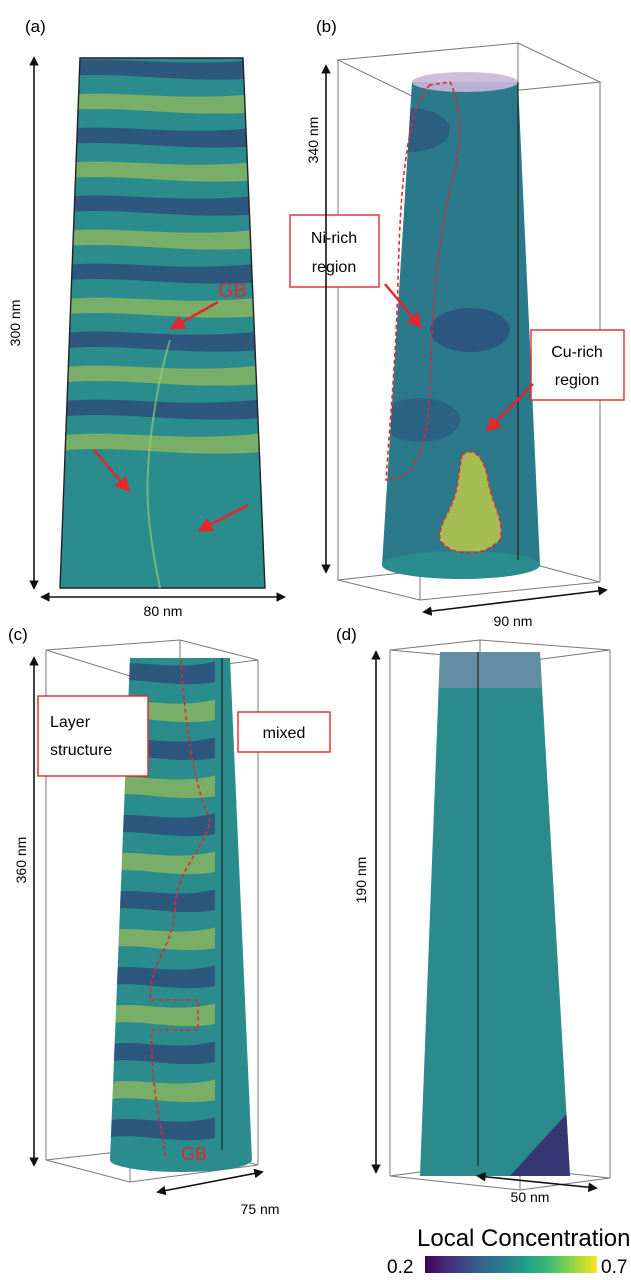 The width and height of the screenshot is (631, 1280). Describe the element at coordinates (509, 408) in the screenshot. I see `panel-b-cu-rich-arrow` at that location.